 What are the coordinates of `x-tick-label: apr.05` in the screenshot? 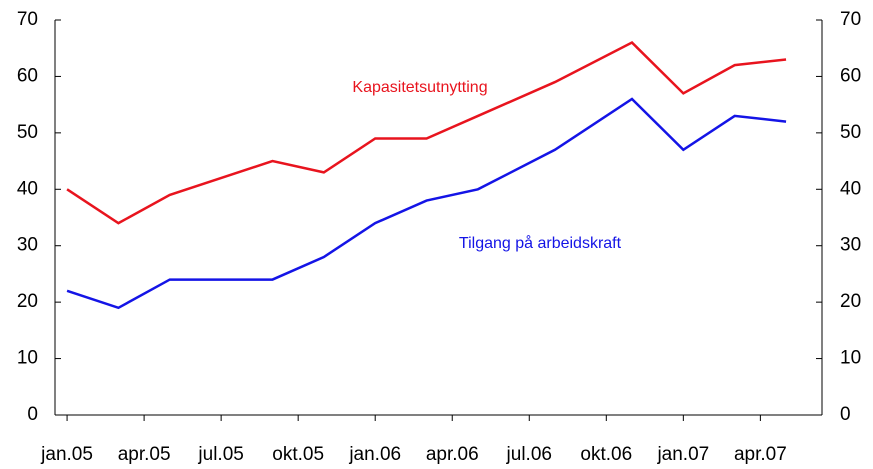 It's located at (144, 454).